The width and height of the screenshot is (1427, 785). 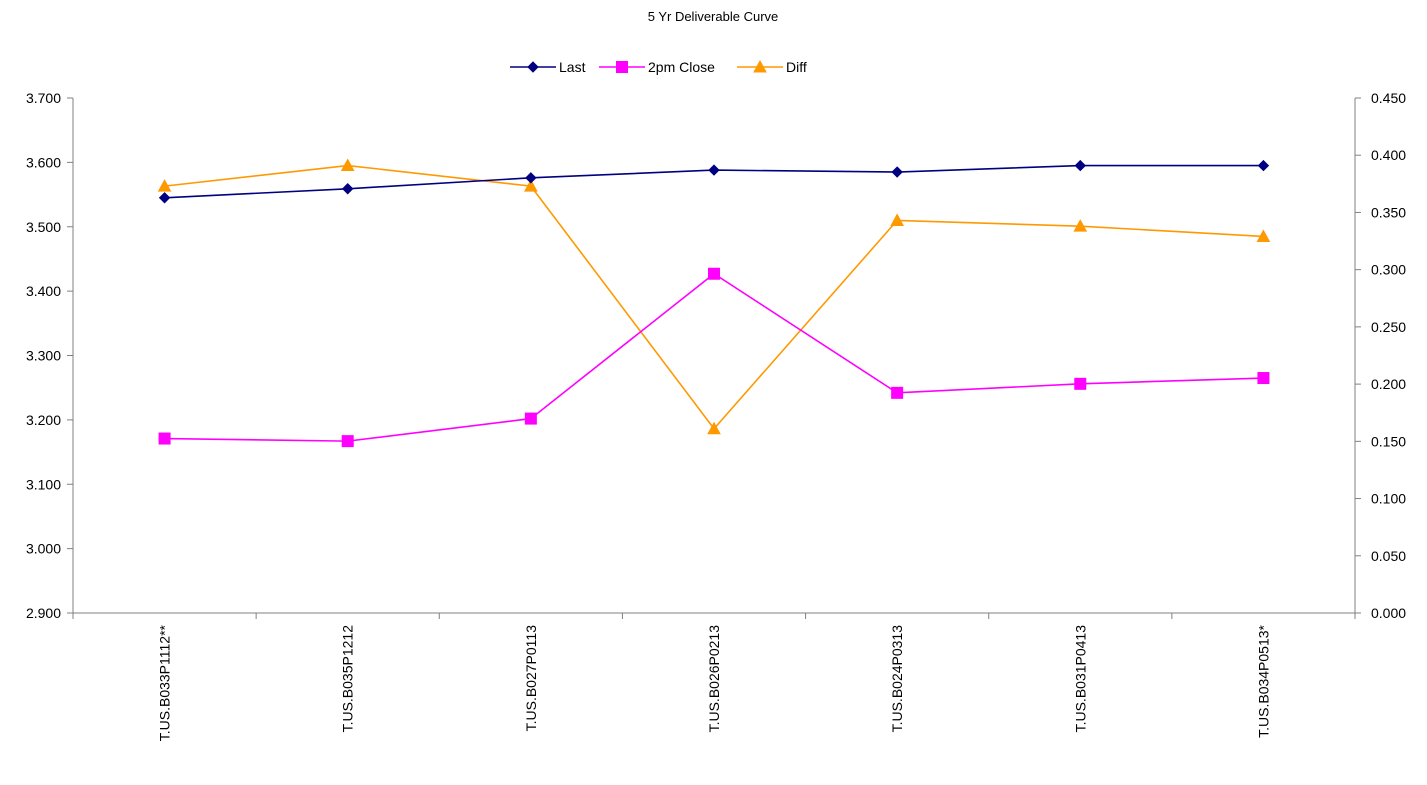 What do you see at coordinates (1388, 155) in the screenshot?
I see `right-tick-label: 0.400` at bounding box center [1388, 155].